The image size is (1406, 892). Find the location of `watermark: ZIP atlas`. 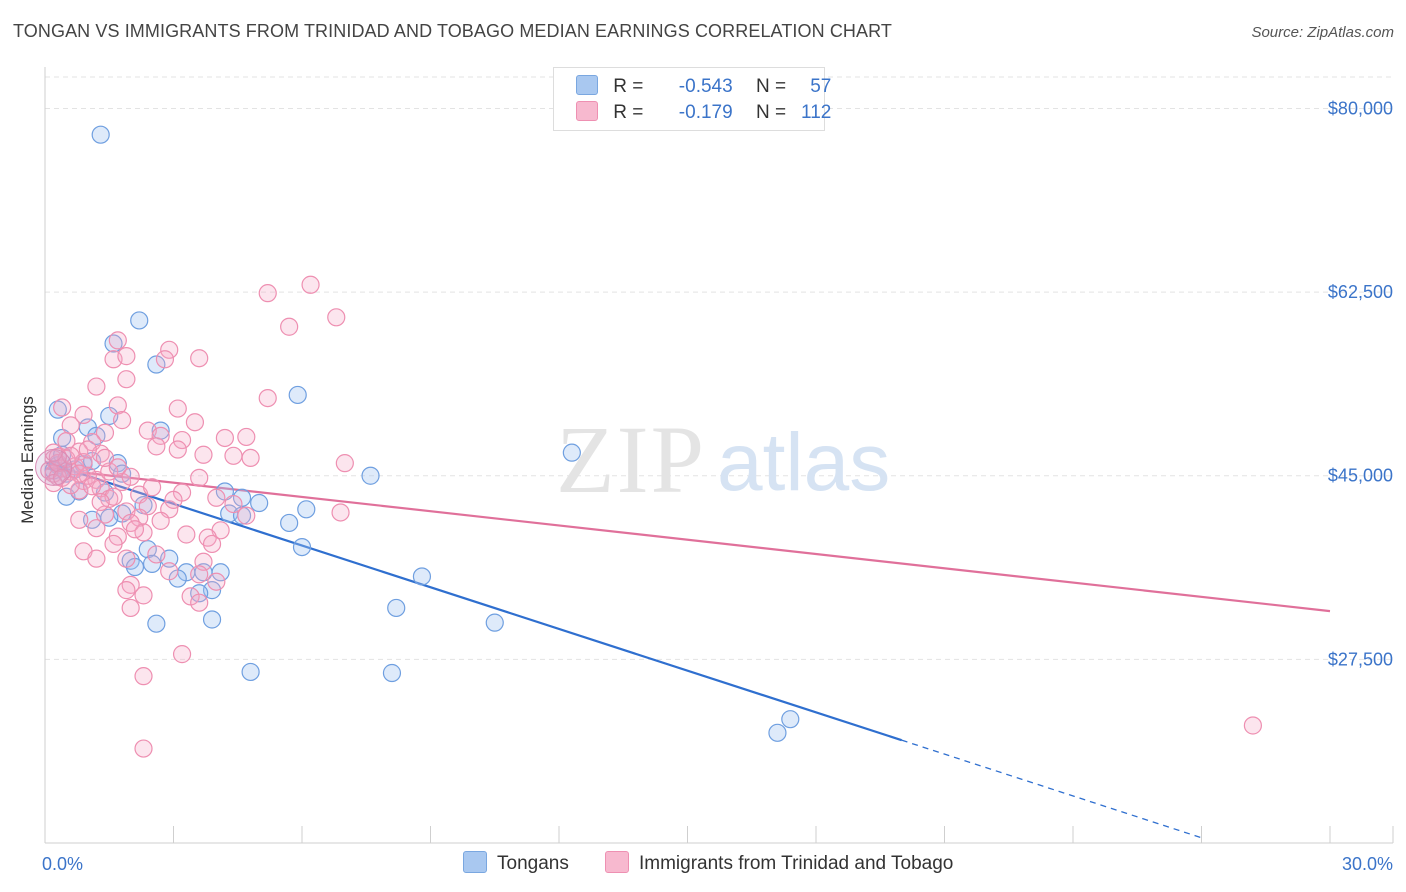

watermark: ZIP atlas is located at coordinates (723, 459).